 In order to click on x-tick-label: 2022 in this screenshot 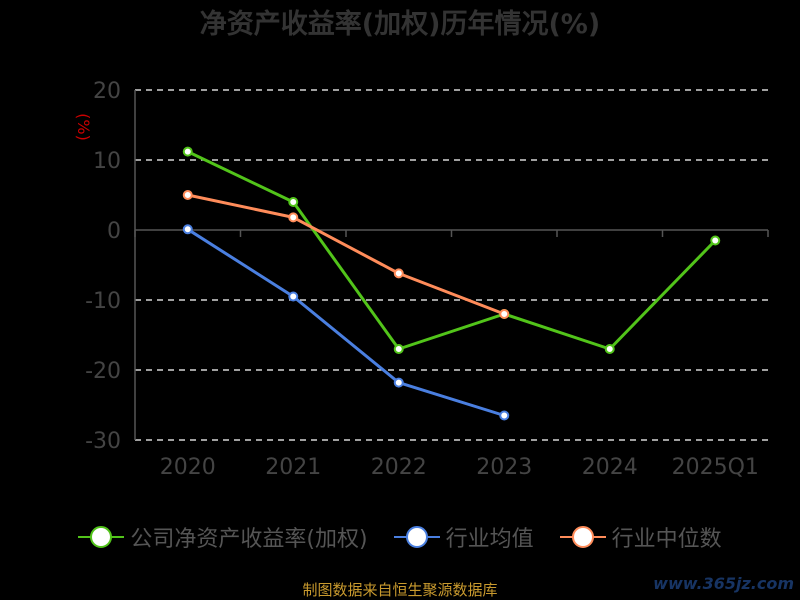, I will do `click(399, 467)`.